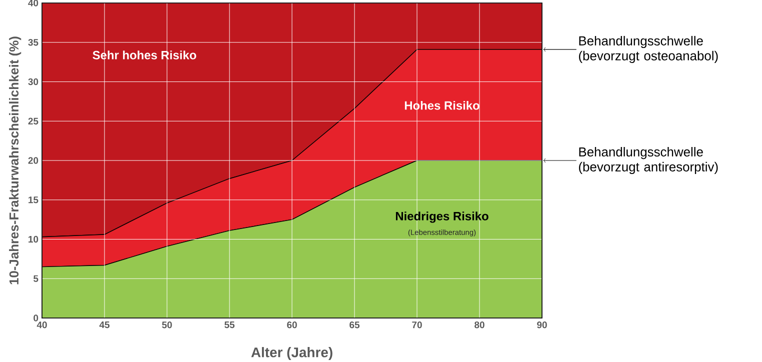 The height and width of the screenshot is (362, 762). I want to click on y-tick-label: 30, so click(33, 82).